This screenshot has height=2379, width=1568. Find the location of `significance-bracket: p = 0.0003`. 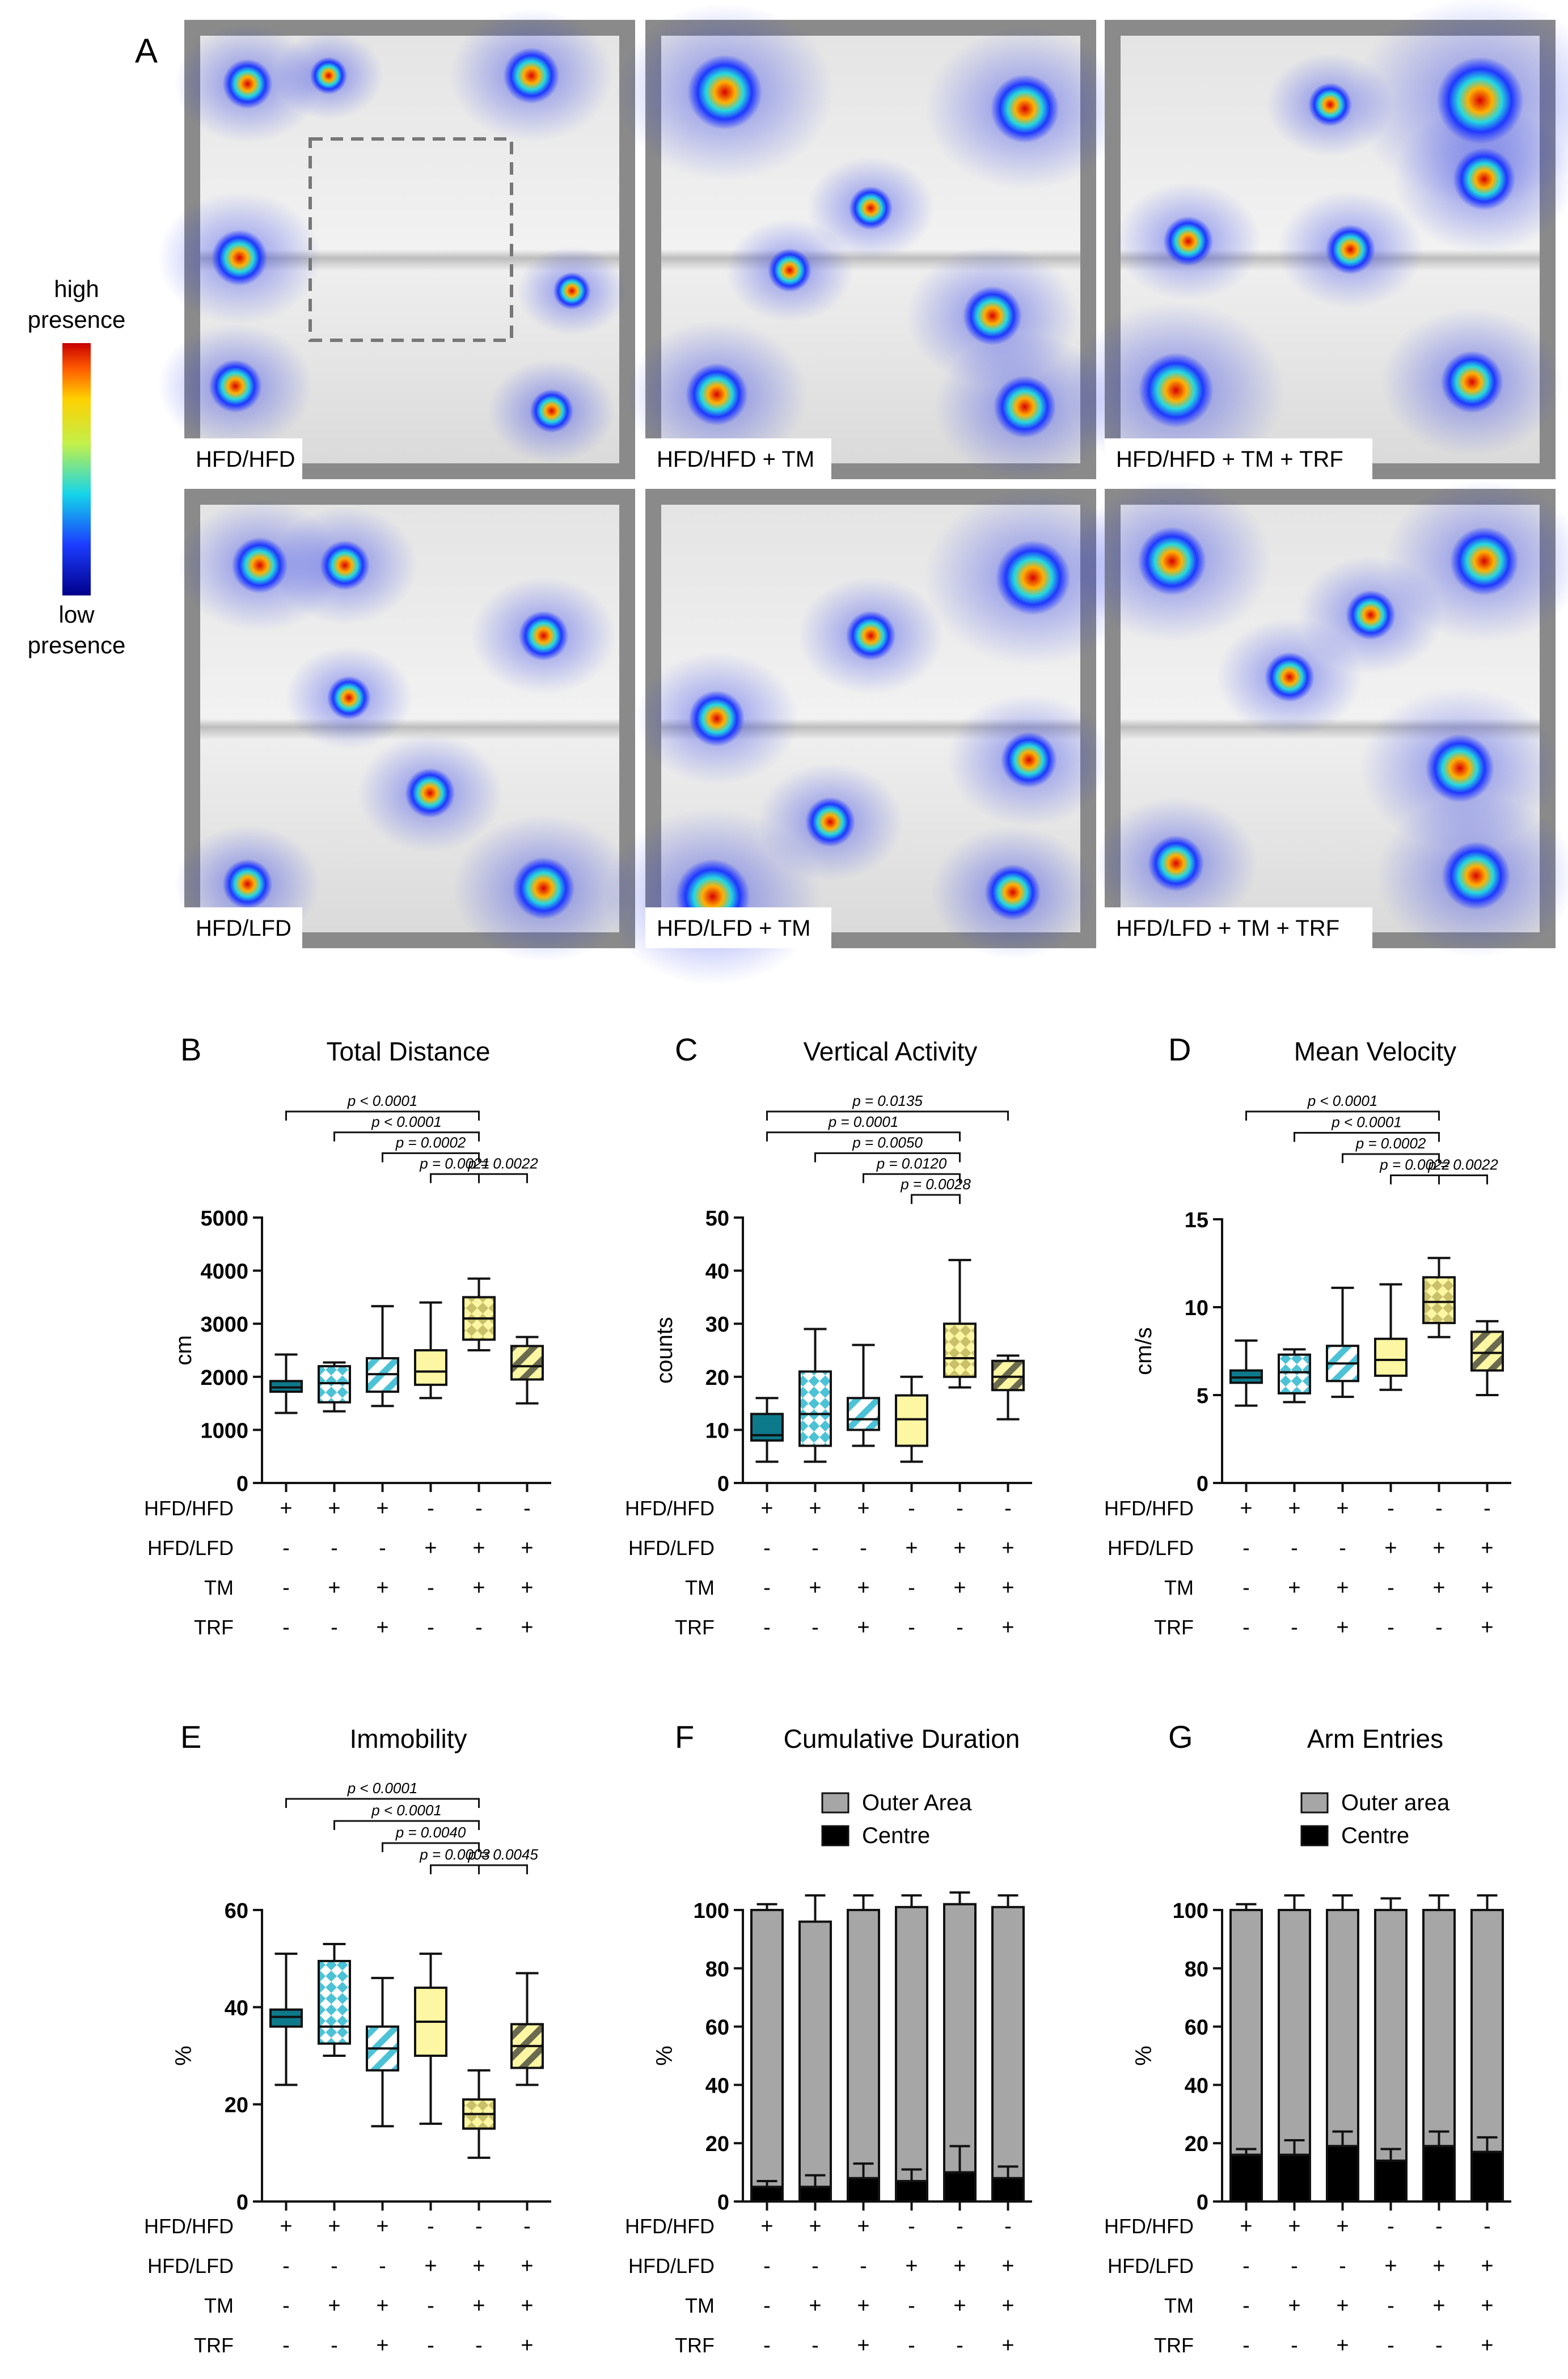

significance-bracket: p = 0.0003 is located at coordinates (454, 1860).